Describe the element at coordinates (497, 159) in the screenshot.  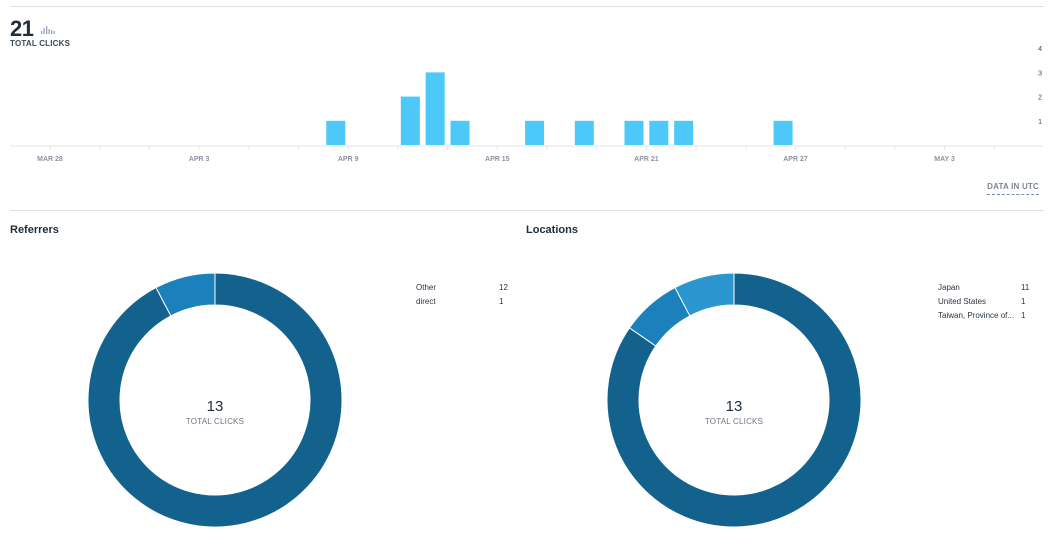
I see `x-tick-label: APR 15` at that location.